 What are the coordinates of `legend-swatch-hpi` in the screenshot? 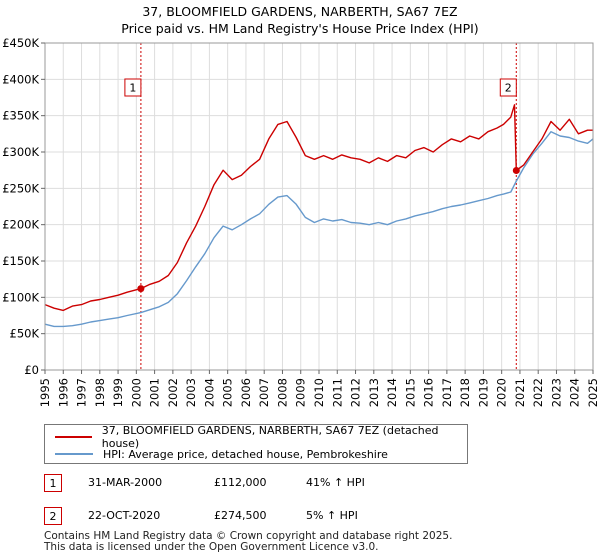 It's located at (74, 454).